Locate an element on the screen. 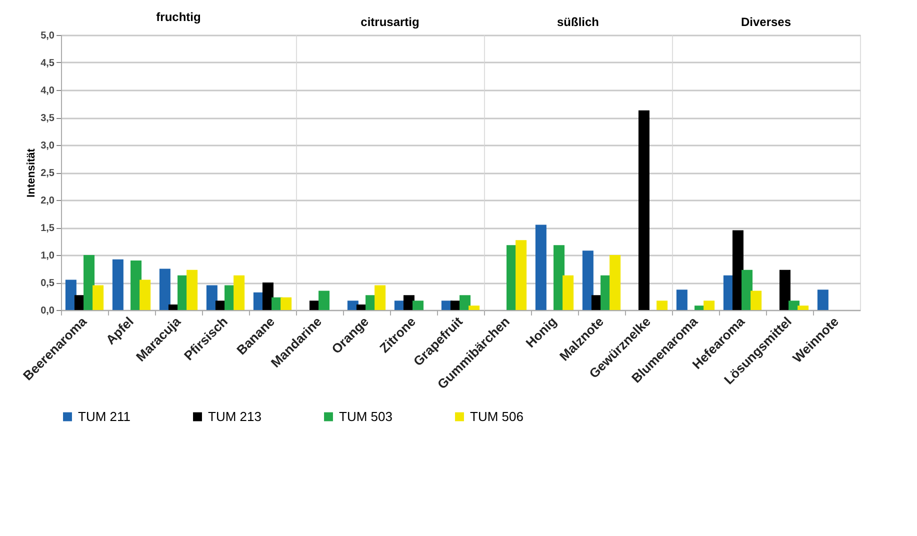  chart-title: Diverses is located at coordinates (766, 22).